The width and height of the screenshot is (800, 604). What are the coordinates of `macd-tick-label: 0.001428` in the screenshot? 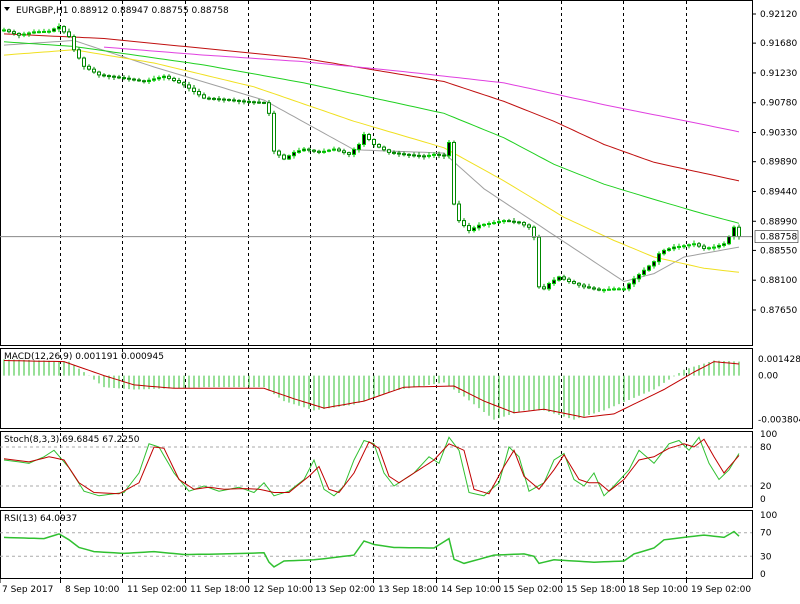 It's located at (779, 360).